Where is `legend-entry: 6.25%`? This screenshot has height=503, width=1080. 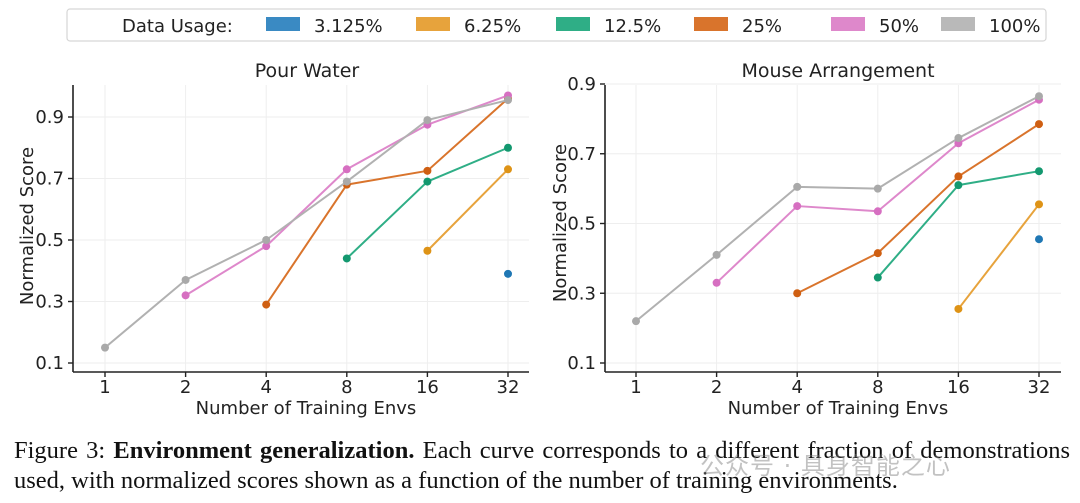 legend-entry: 6.25% is located at coordinates (468, 26).